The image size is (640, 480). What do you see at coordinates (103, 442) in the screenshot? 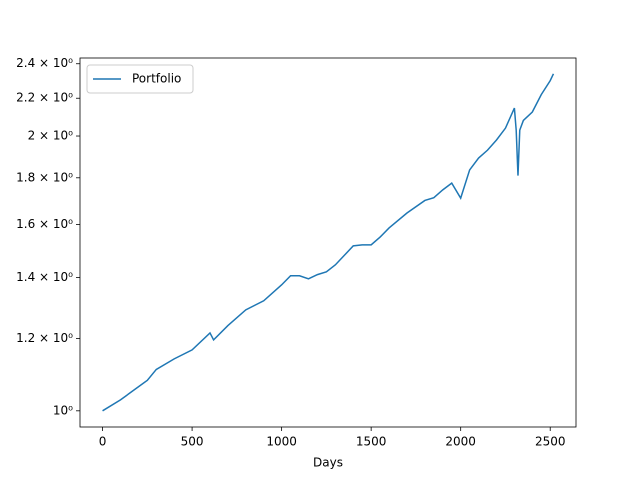
I see `x-tick-label: 0` at bounding box center [103, 442].